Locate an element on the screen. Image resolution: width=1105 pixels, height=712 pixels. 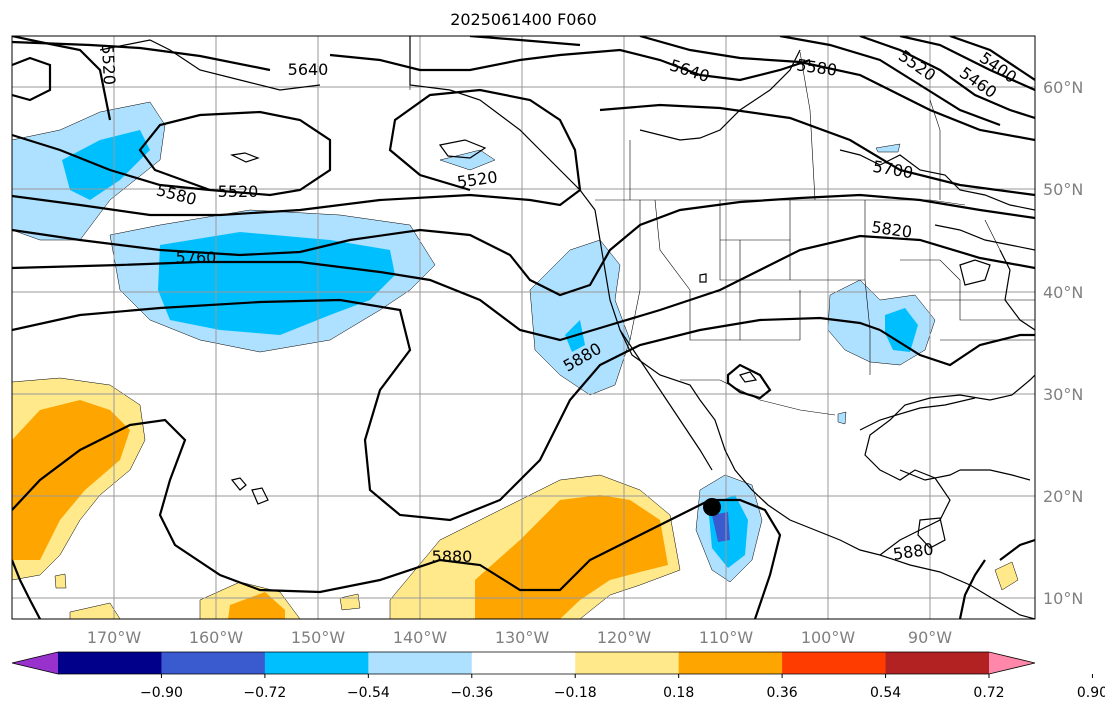
longitude-label: 150°W is located at coordinates (318, 637).